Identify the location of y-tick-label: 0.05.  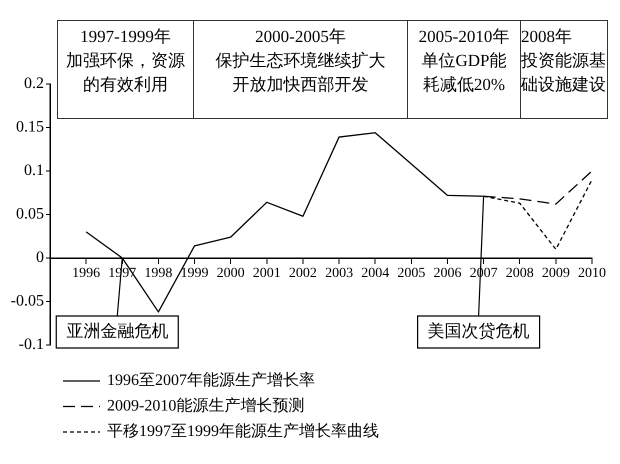
(30, 214).